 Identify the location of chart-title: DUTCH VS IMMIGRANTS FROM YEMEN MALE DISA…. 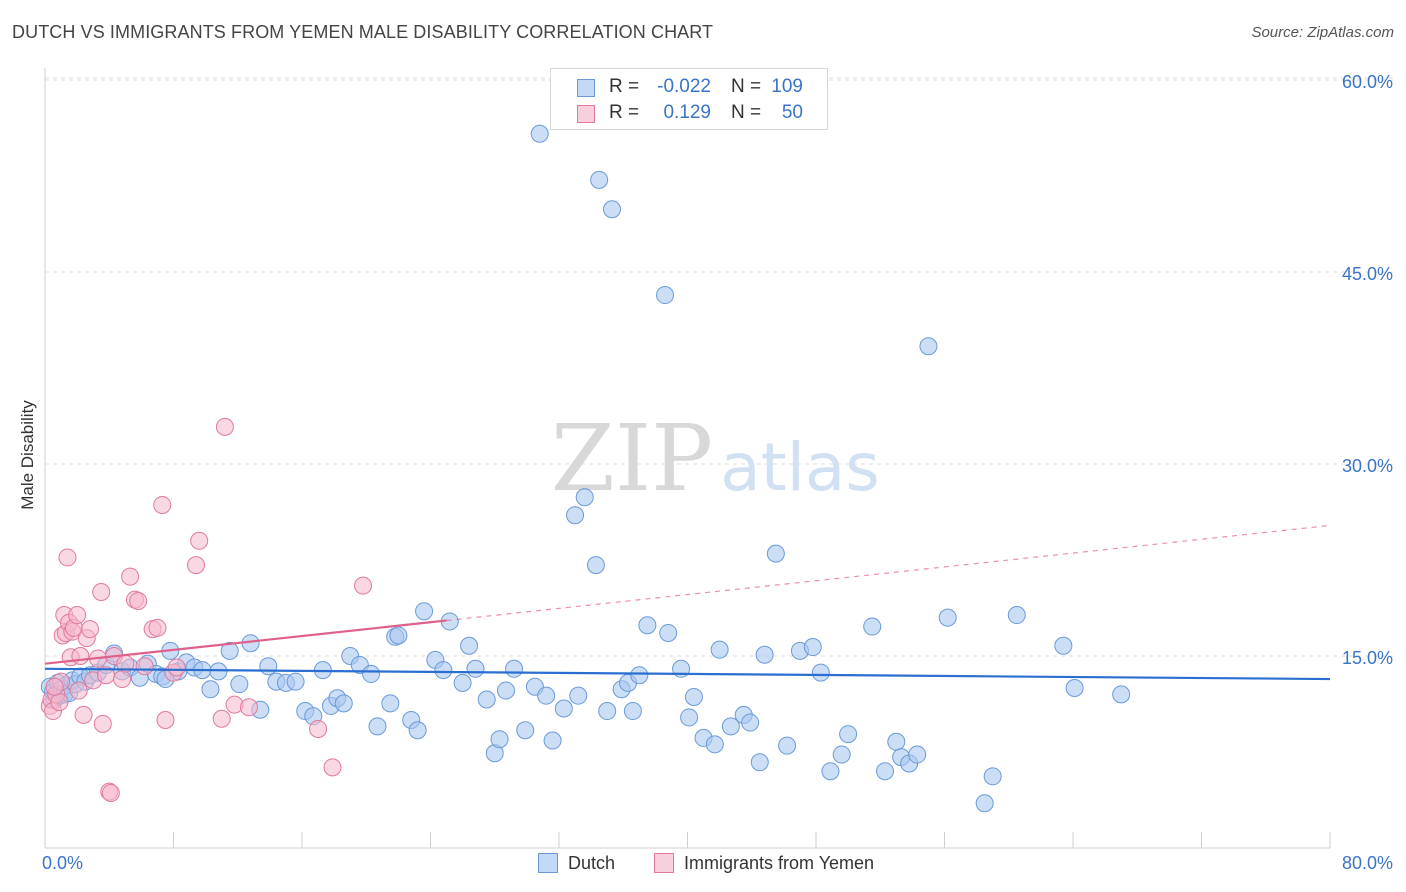
(363, 32).